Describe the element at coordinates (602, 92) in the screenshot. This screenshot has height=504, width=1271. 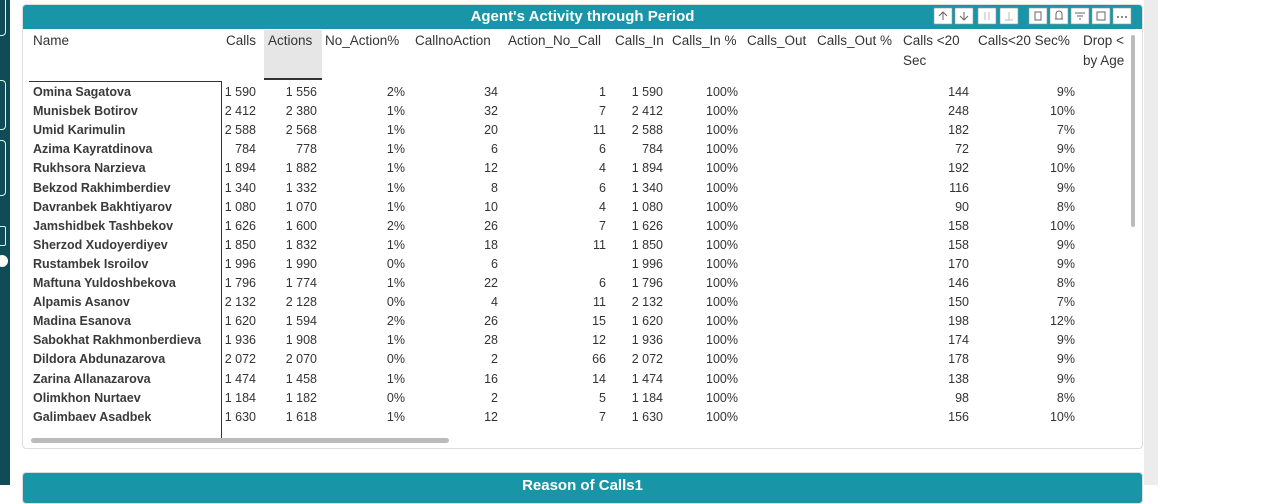
I see `table-cell: 1` at that location.